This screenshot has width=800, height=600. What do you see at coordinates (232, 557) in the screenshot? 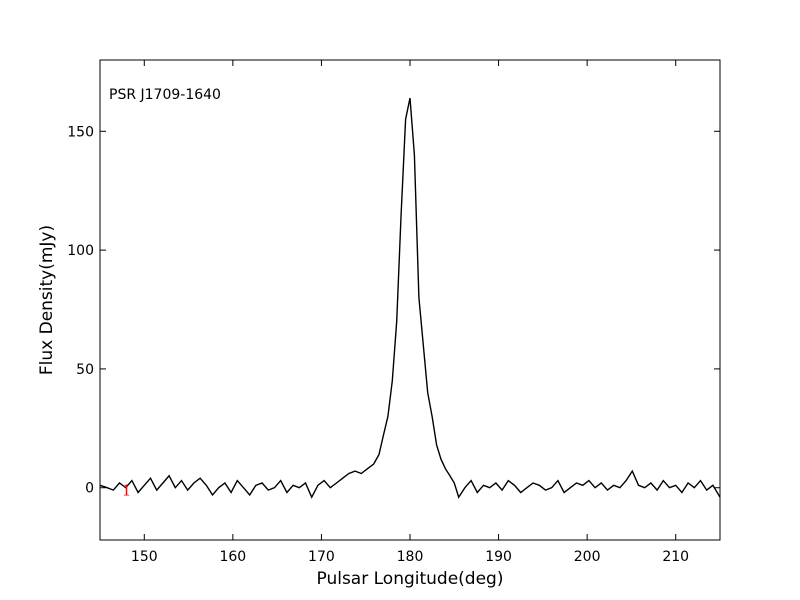
I see `x-tick-label: 160` at bounding box center [232, 557].